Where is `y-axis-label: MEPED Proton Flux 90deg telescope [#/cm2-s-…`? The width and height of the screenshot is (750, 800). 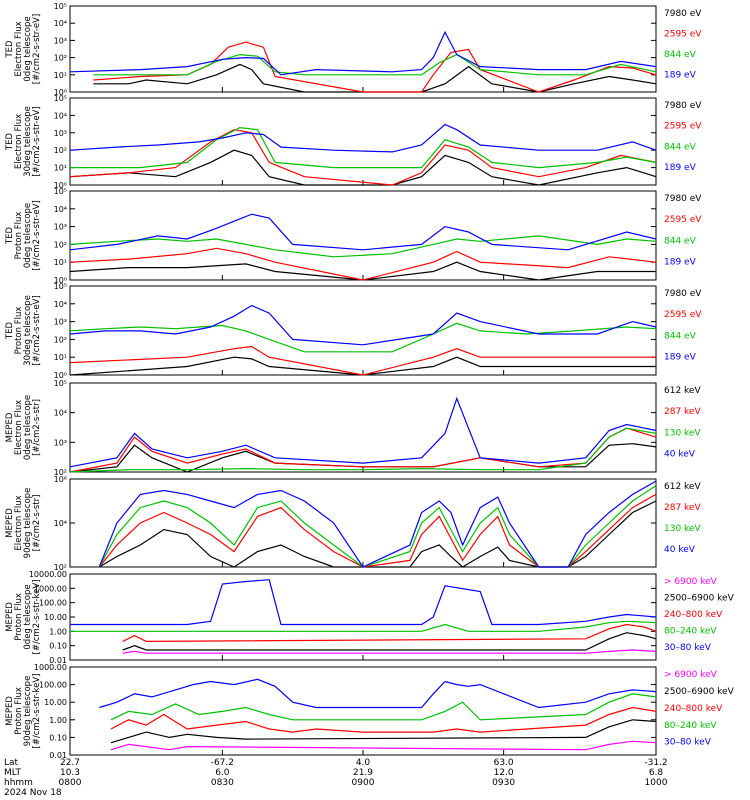 y-axis-label: MEPED Proton Flux 90deg telescope [#/cm2-s-… is located at coordinates (23, 711).